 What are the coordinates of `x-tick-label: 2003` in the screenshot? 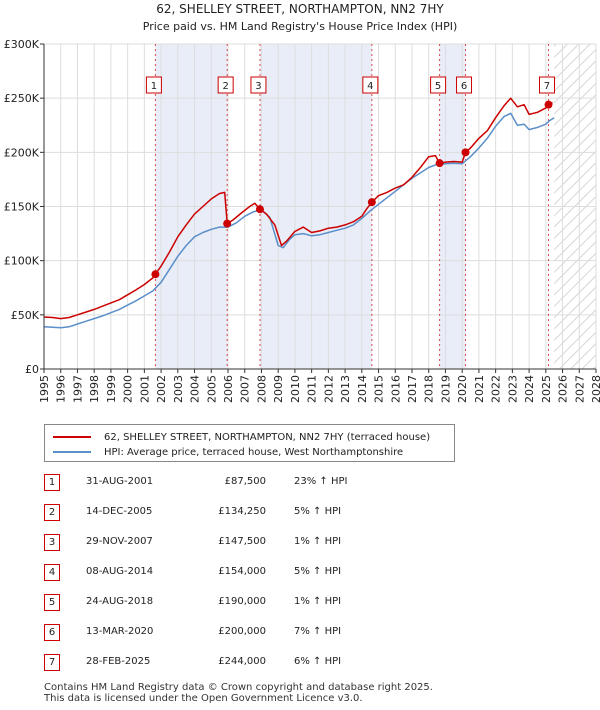 It's located at (178, 389).